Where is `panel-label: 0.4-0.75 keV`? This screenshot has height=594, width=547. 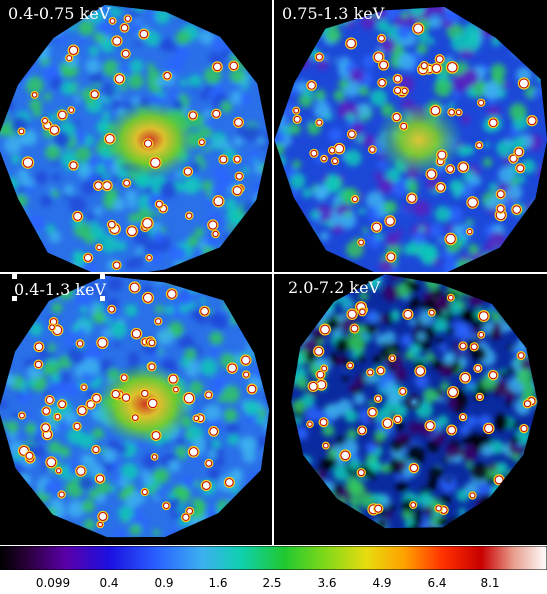 panel-label: 0.4-0.75 keV is located at coordinates (59, 13).